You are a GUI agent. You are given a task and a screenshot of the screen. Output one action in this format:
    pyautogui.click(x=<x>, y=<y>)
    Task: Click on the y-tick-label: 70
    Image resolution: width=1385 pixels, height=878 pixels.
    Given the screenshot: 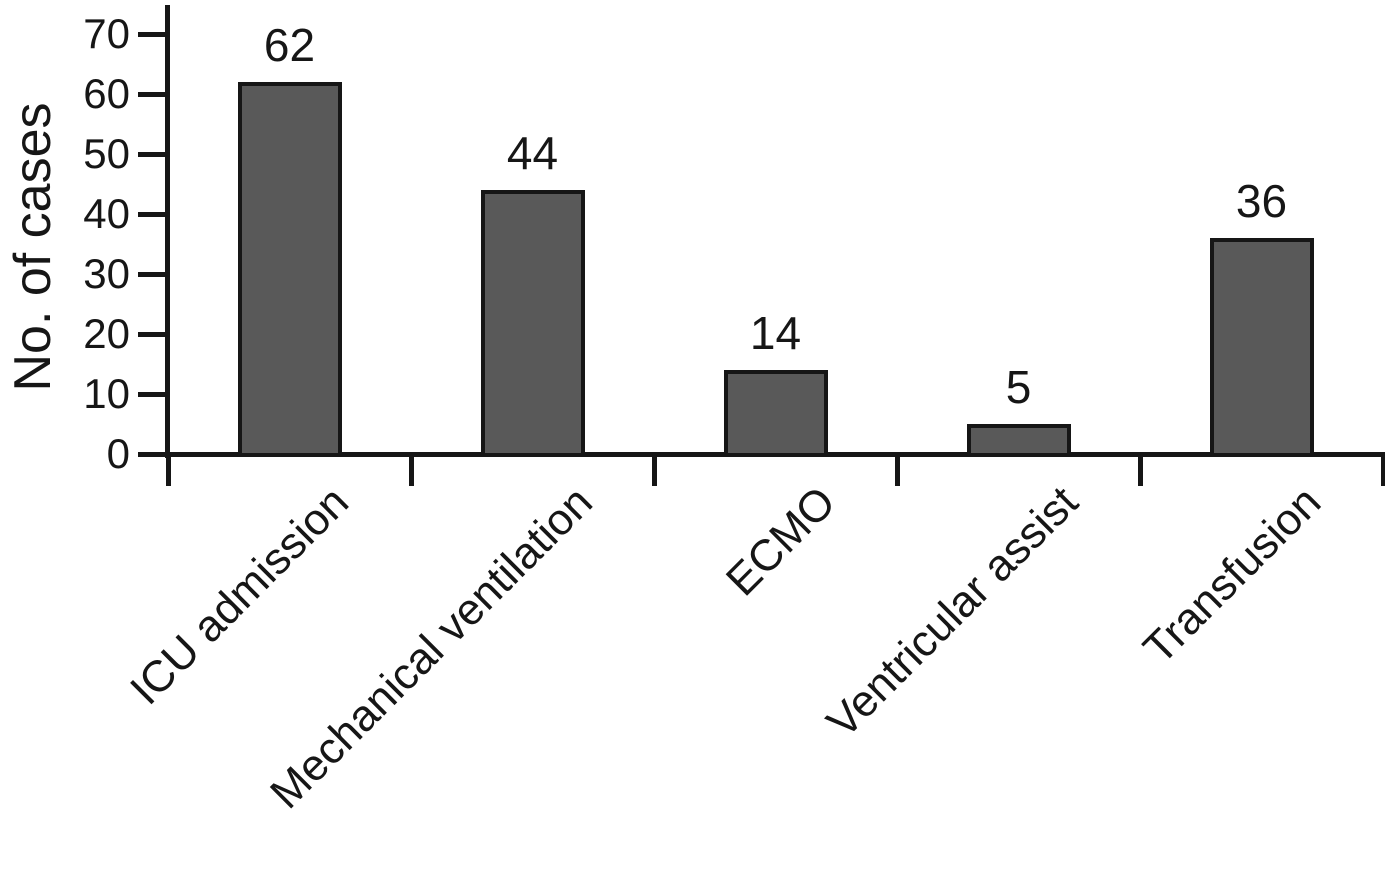 What is the action you would take?
    pyautogui.click(x=106, y=33)
    